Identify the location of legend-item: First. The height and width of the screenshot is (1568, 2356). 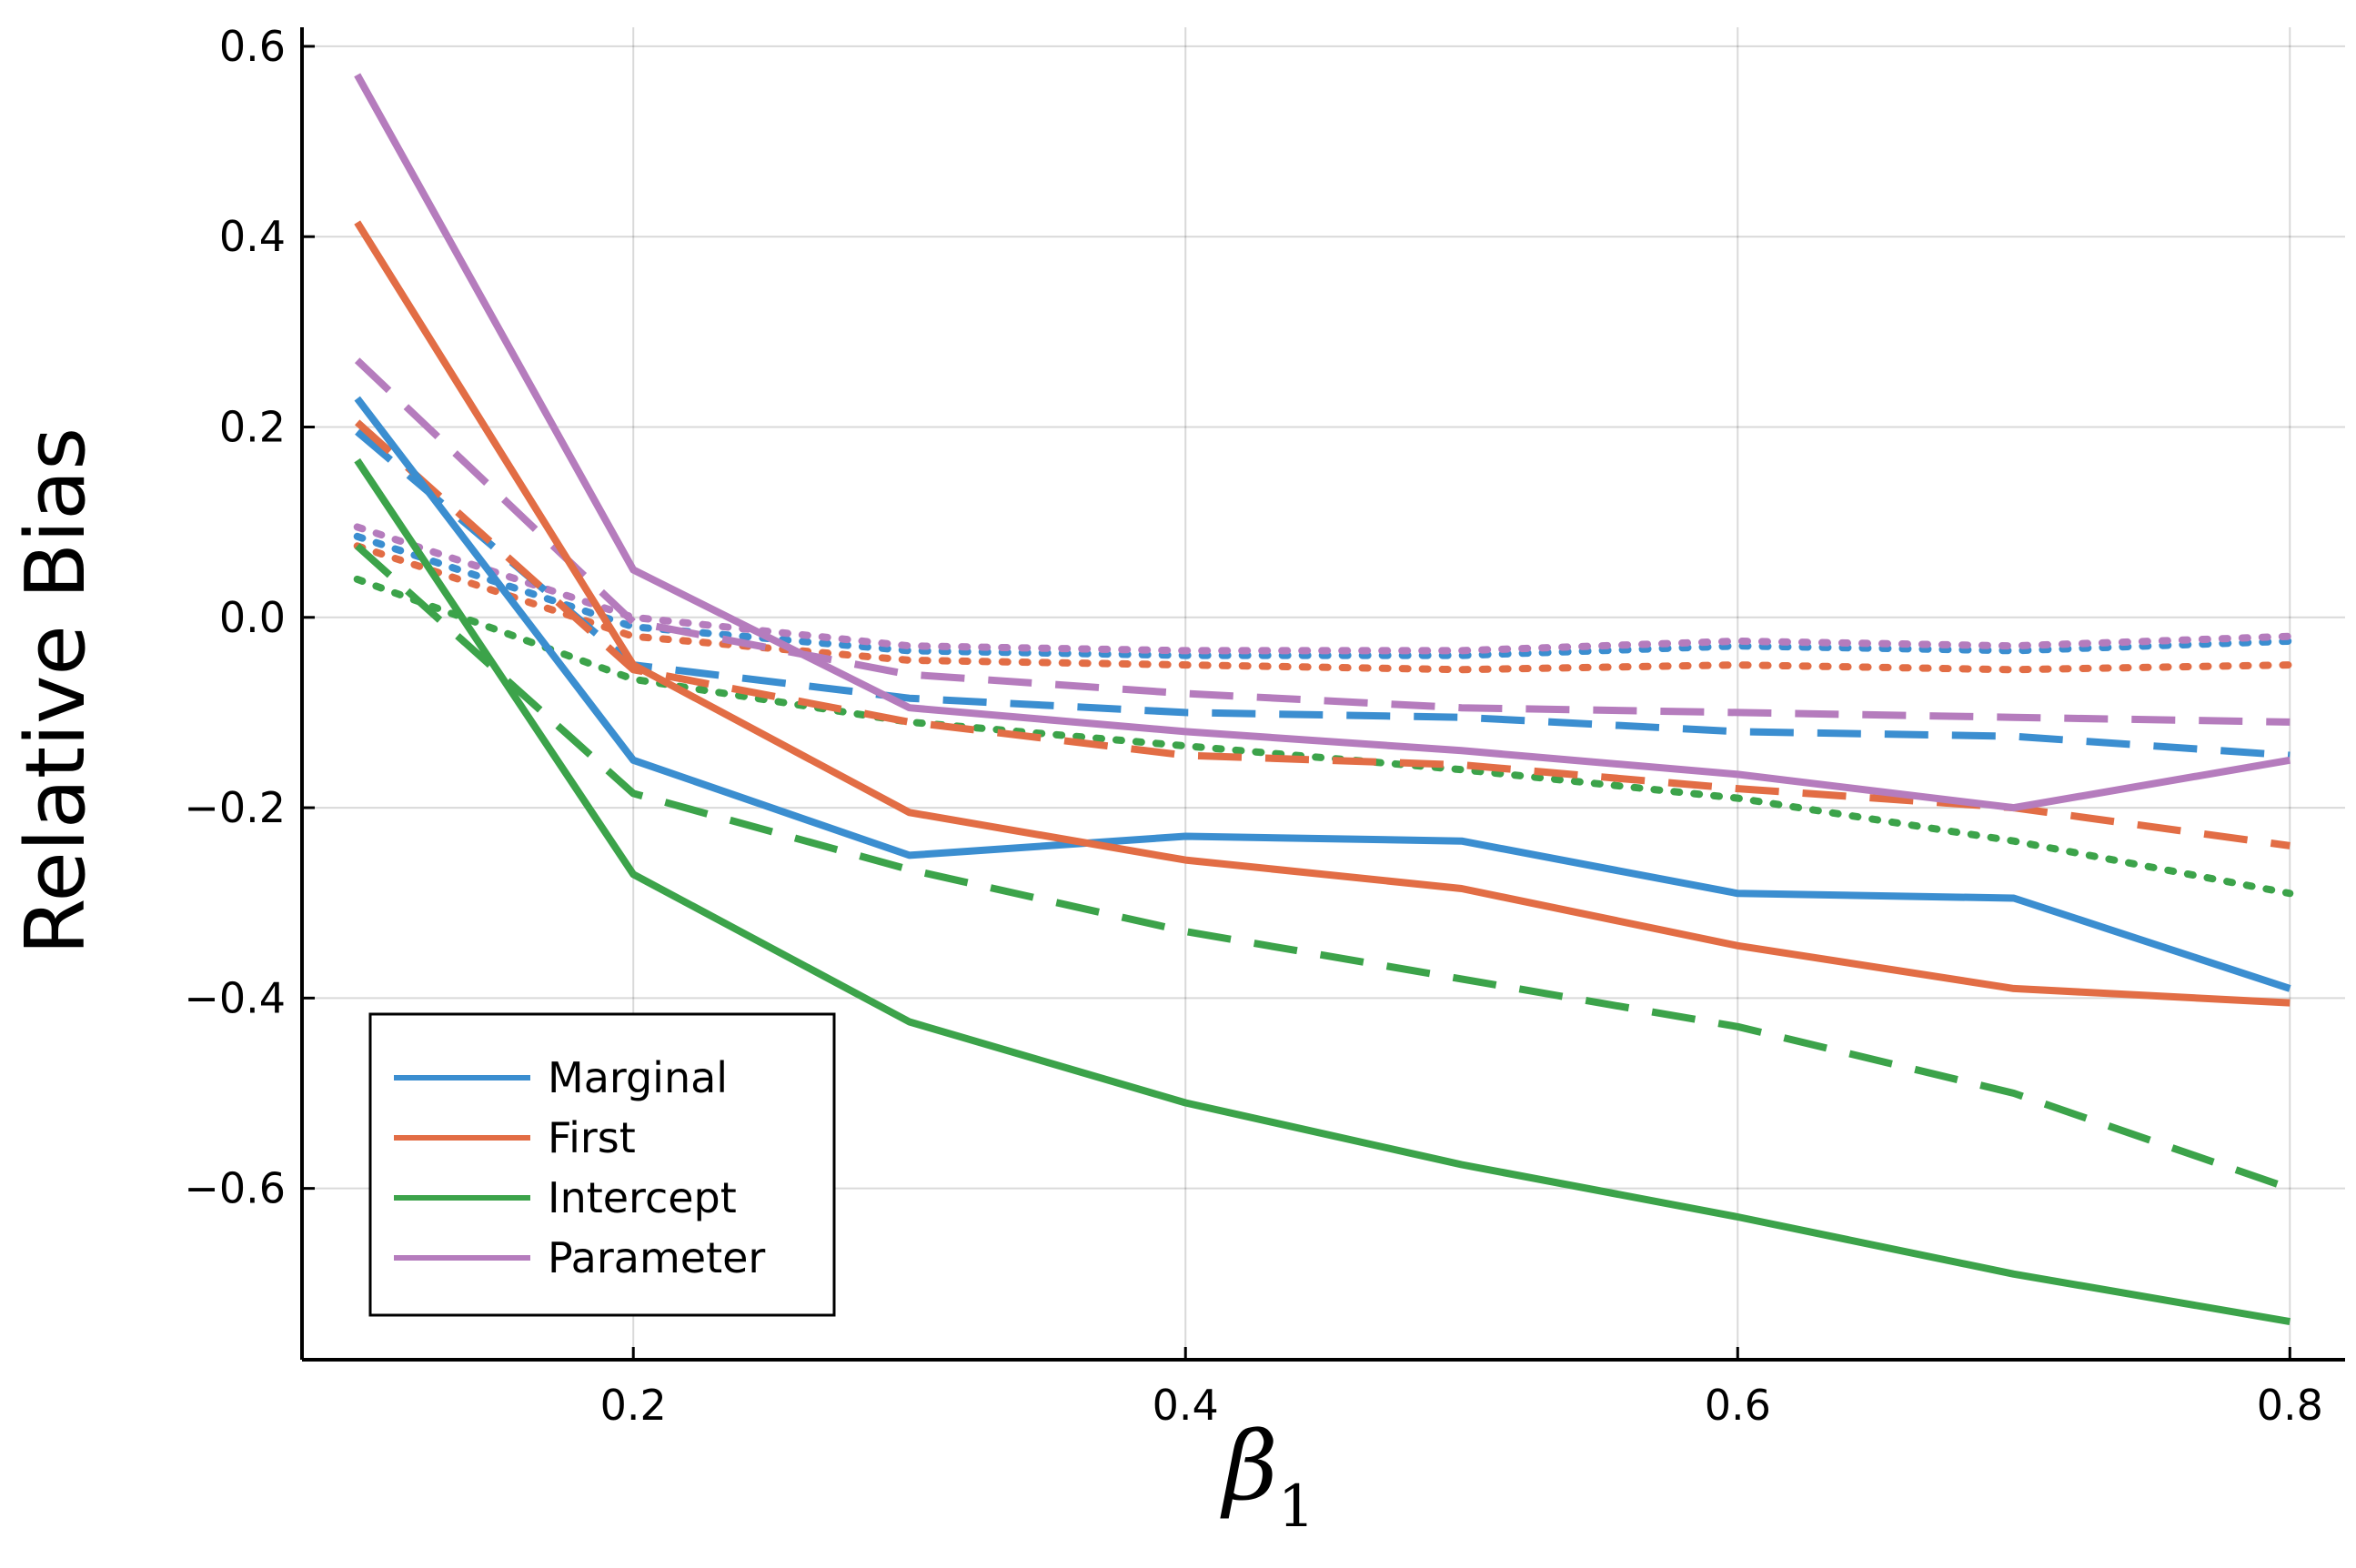
(515, 1137).